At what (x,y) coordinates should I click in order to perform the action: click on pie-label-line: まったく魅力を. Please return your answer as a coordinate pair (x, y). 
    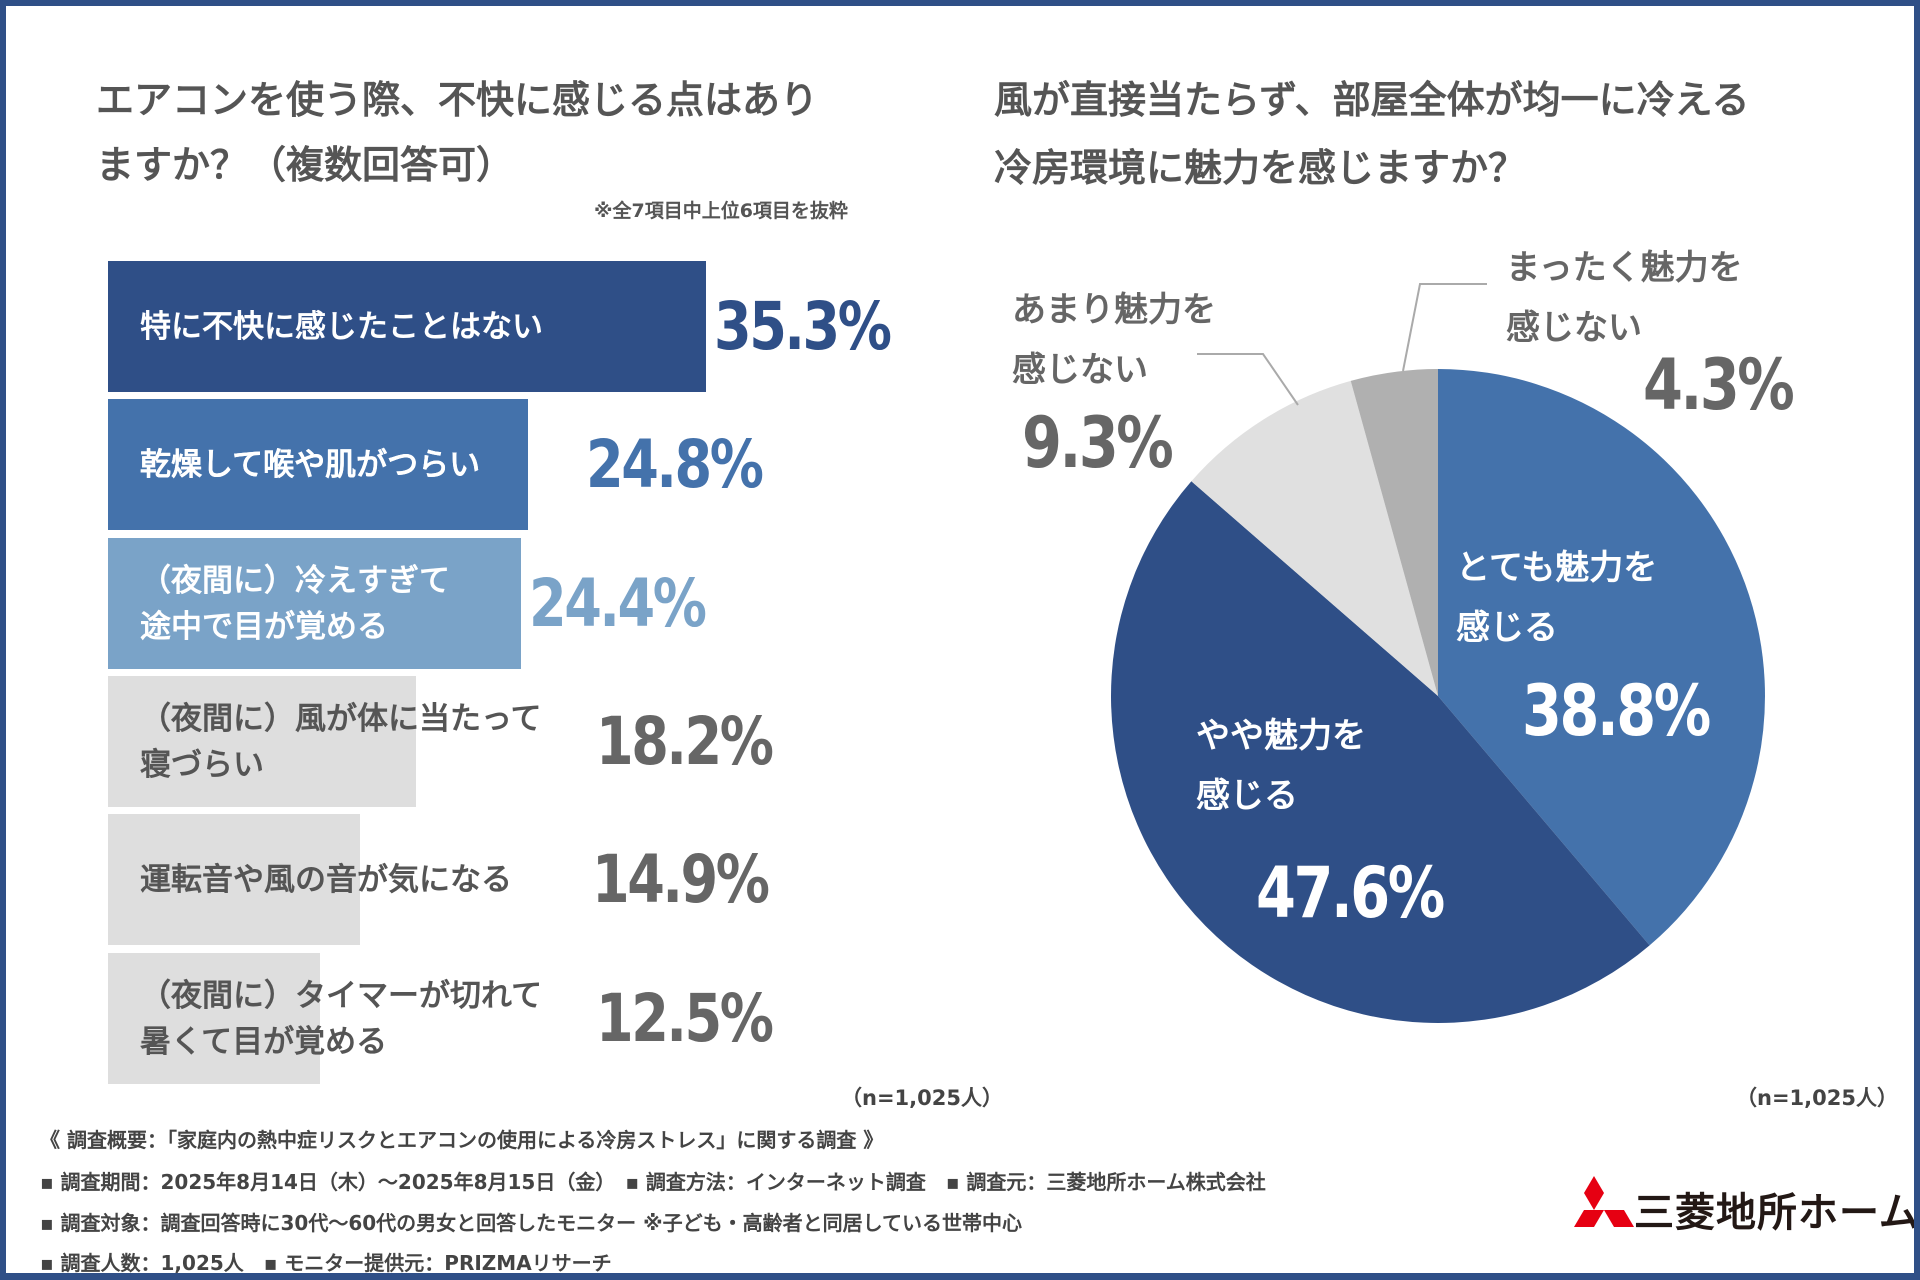
    Looking at the image, I should click on (1624, 268).